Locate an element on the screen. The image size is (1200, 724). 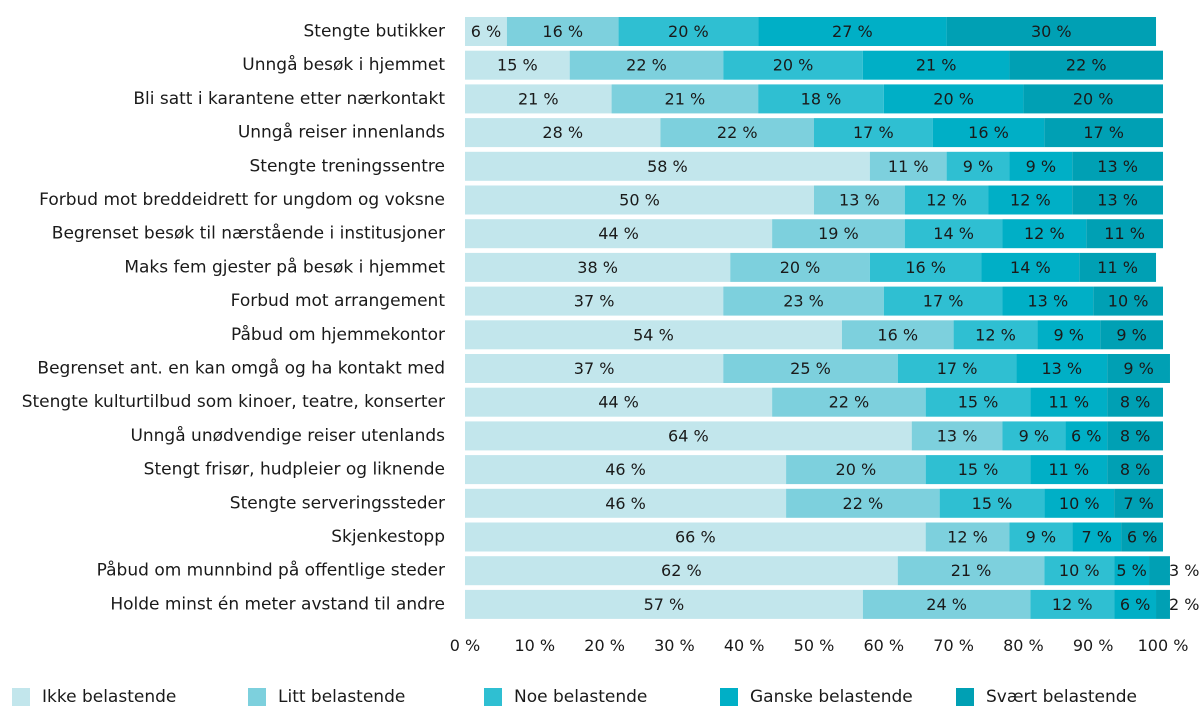
data-label: 23 % is located at coordinates (803, 301).